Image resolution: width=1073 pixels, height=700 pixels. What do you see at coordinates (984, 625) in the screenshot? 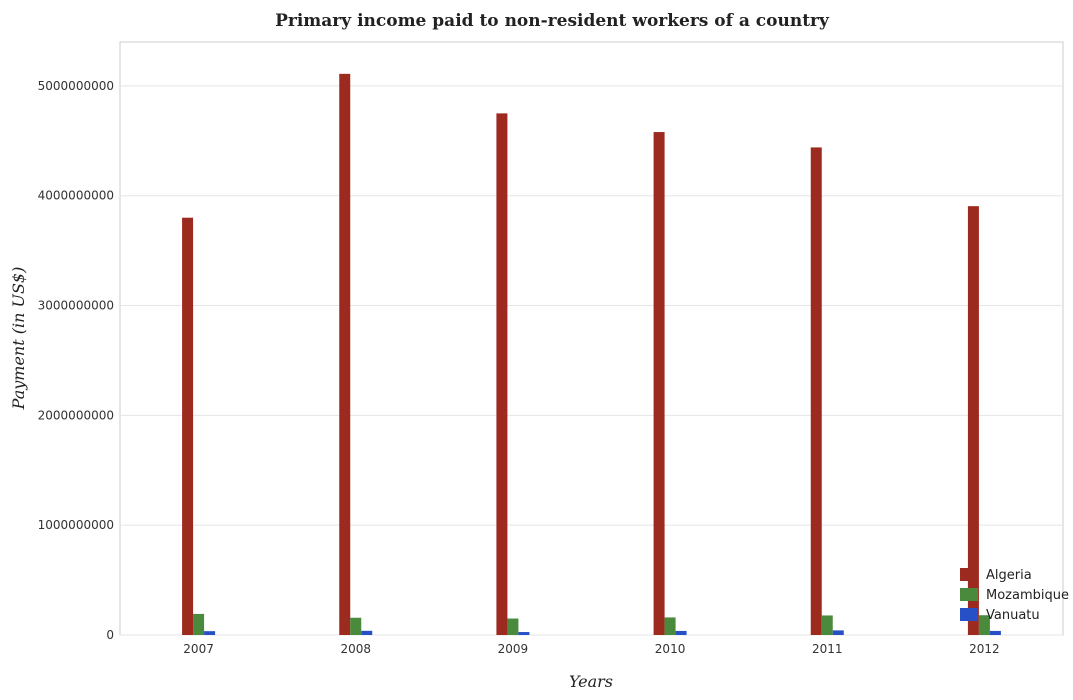
I see `bar-mozambique-2012` at bounding box center [984, 625].